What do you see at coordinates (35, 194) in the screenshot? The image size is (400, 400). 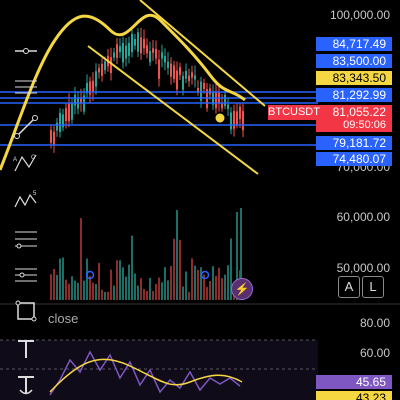 I see `svg-text: 5` at bounding box center [35, 194].